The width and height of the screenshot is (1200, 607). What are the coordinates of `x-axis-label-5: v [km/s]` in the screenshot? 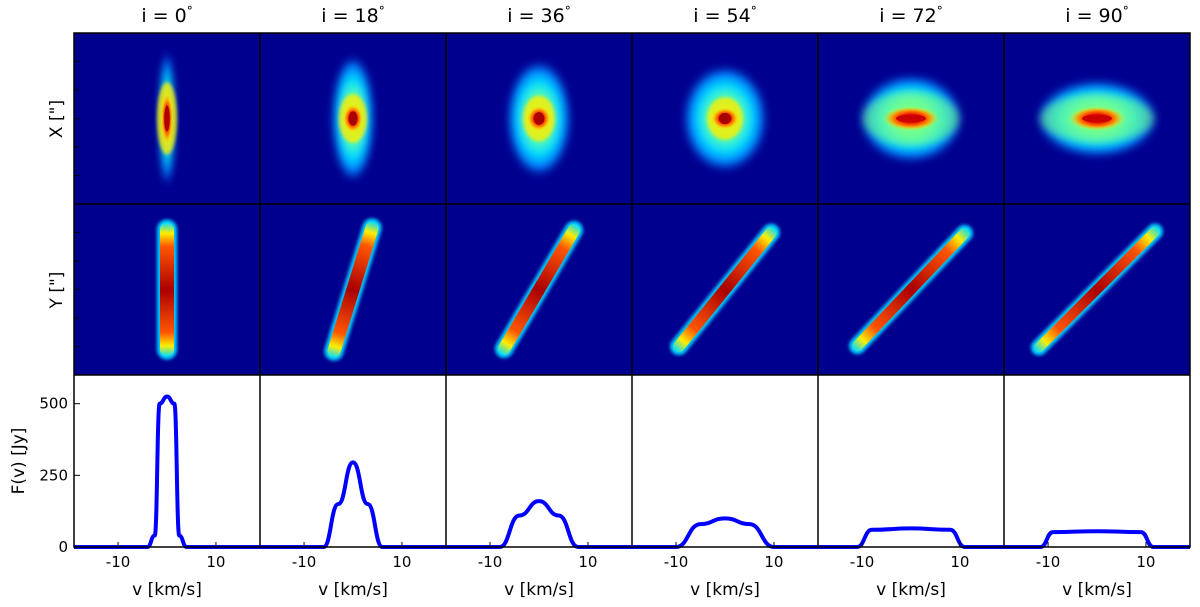 It's located at (1097, 590).